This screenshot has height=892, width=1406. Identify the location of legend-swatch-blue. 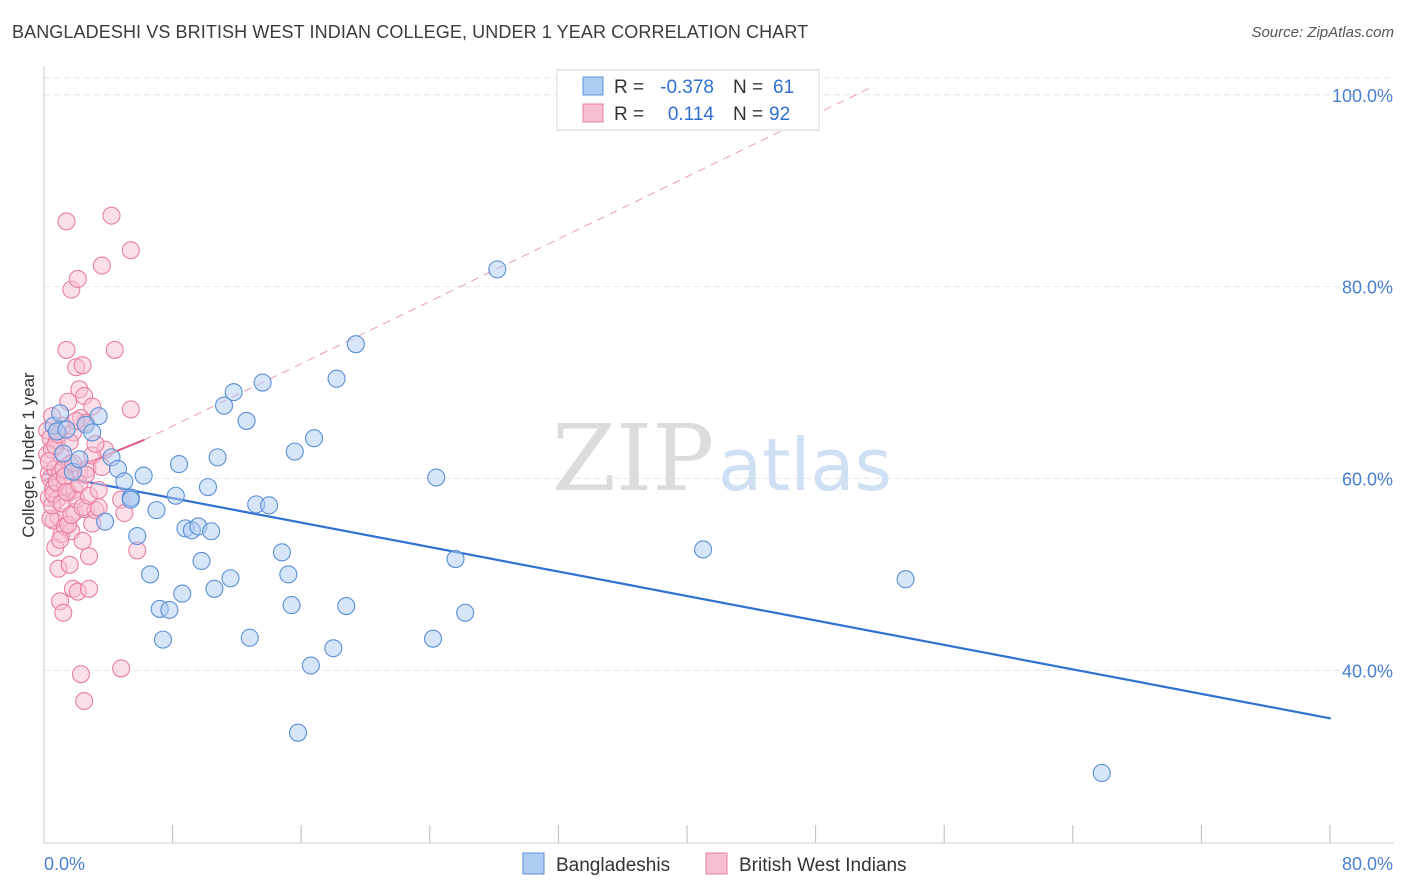
(593, 86).